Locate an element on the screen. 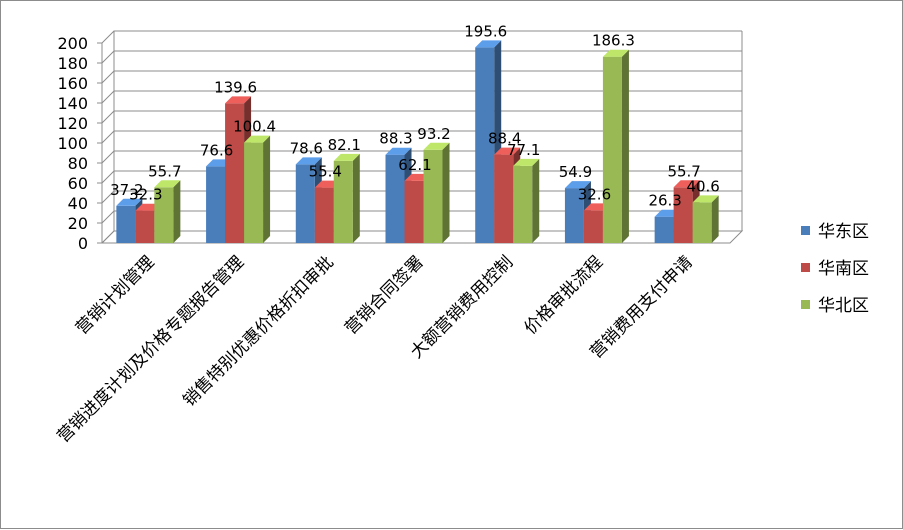 This screenshot has width=903, height=530. y-tick-label: 40 is located at coordinates (78, 203).